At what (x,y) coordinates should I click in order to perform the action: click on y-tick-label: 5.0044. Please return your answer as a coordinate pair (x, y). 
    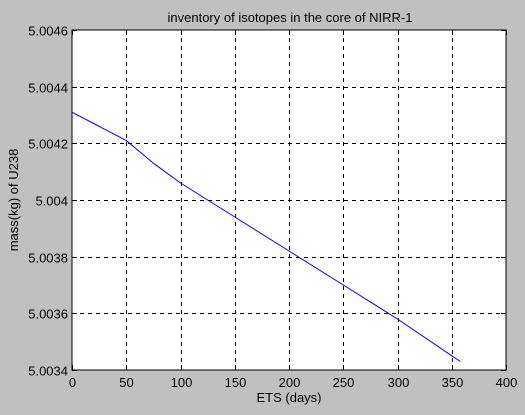
    Looking at the image, I should click on (48, 88).